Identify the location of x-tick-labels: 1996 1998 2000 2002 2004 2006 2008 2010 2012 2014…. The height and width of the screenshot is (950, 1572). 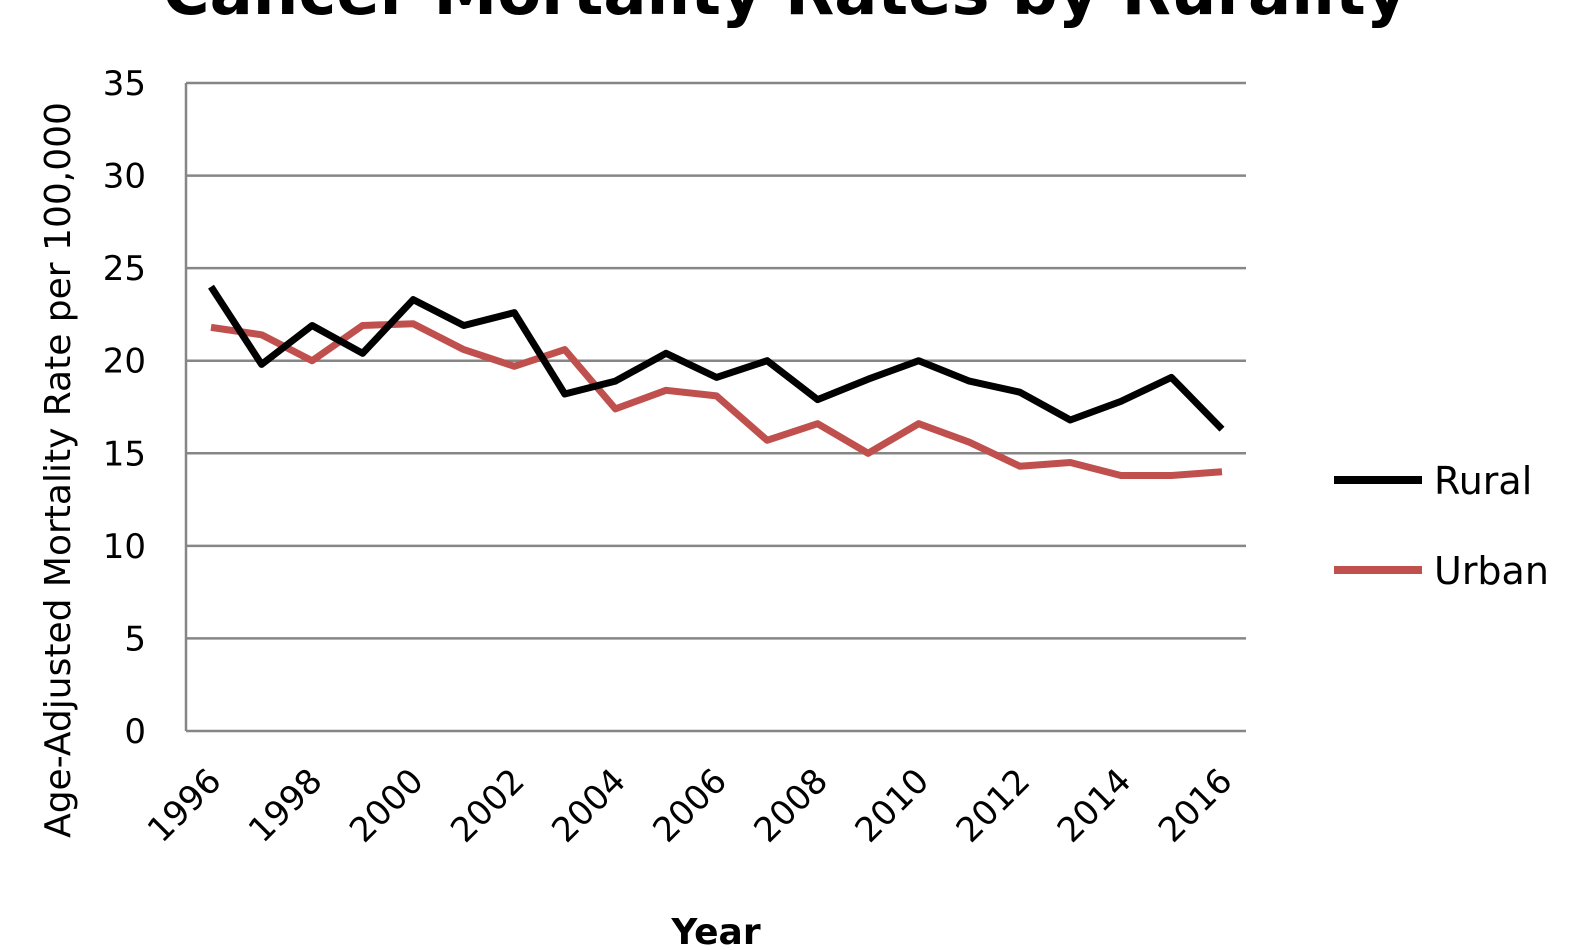
(690, 805).